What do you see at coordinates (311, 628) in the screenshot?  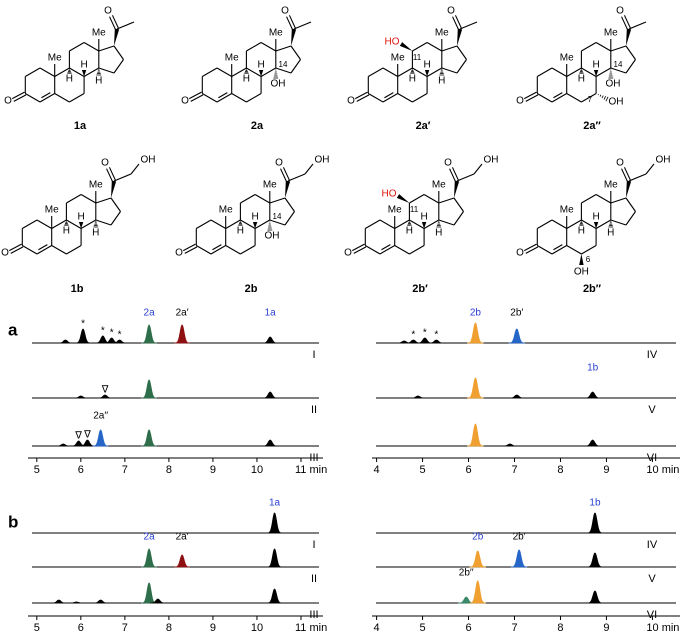 I see `x-tick-label: 11 min` at bounding box center [311, 628].